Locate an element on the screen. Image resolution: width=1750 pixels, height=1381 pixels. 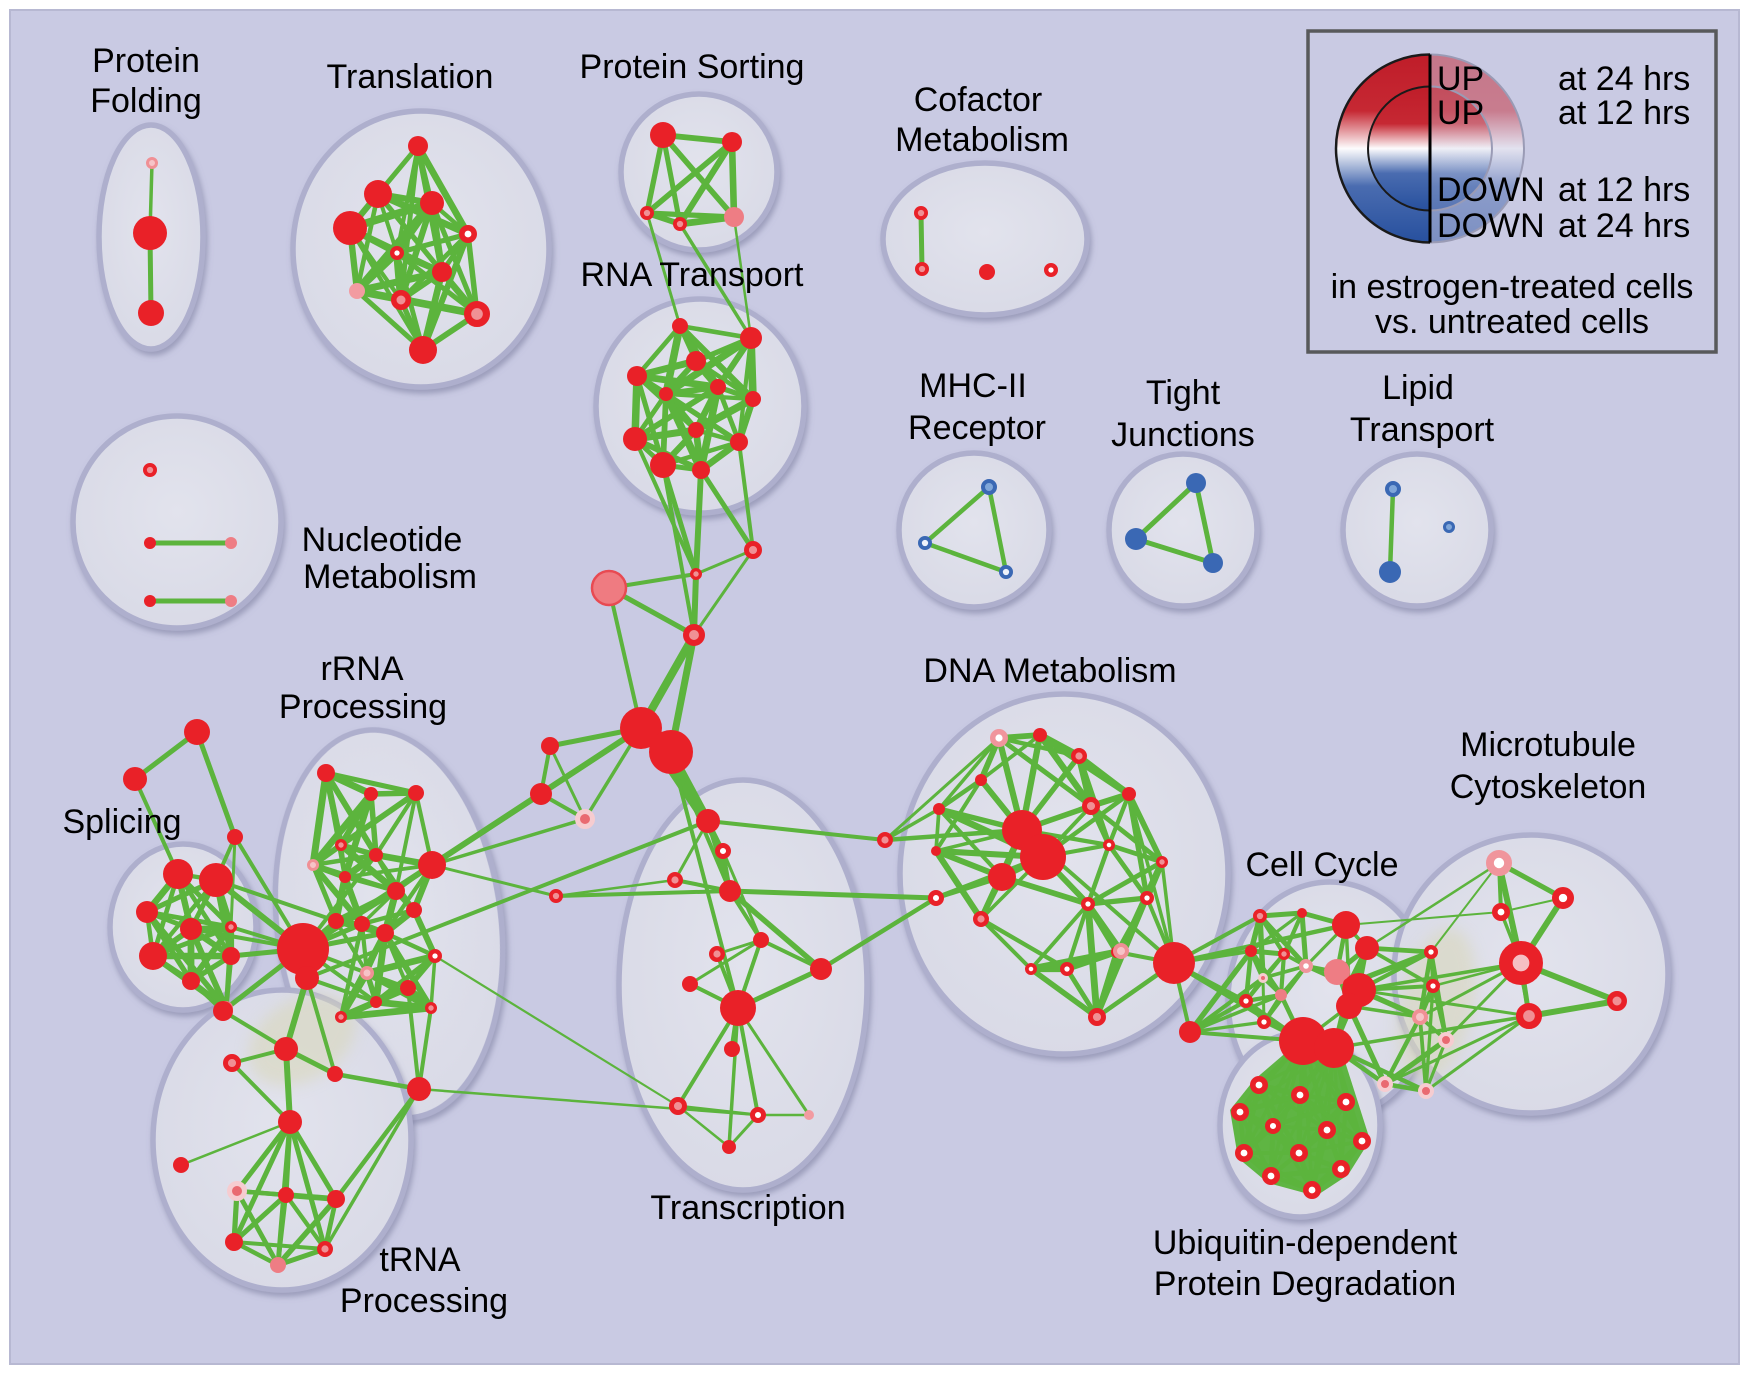
svg-text: Ubiquitin-dependent is located at coordinates (1305, 1243).